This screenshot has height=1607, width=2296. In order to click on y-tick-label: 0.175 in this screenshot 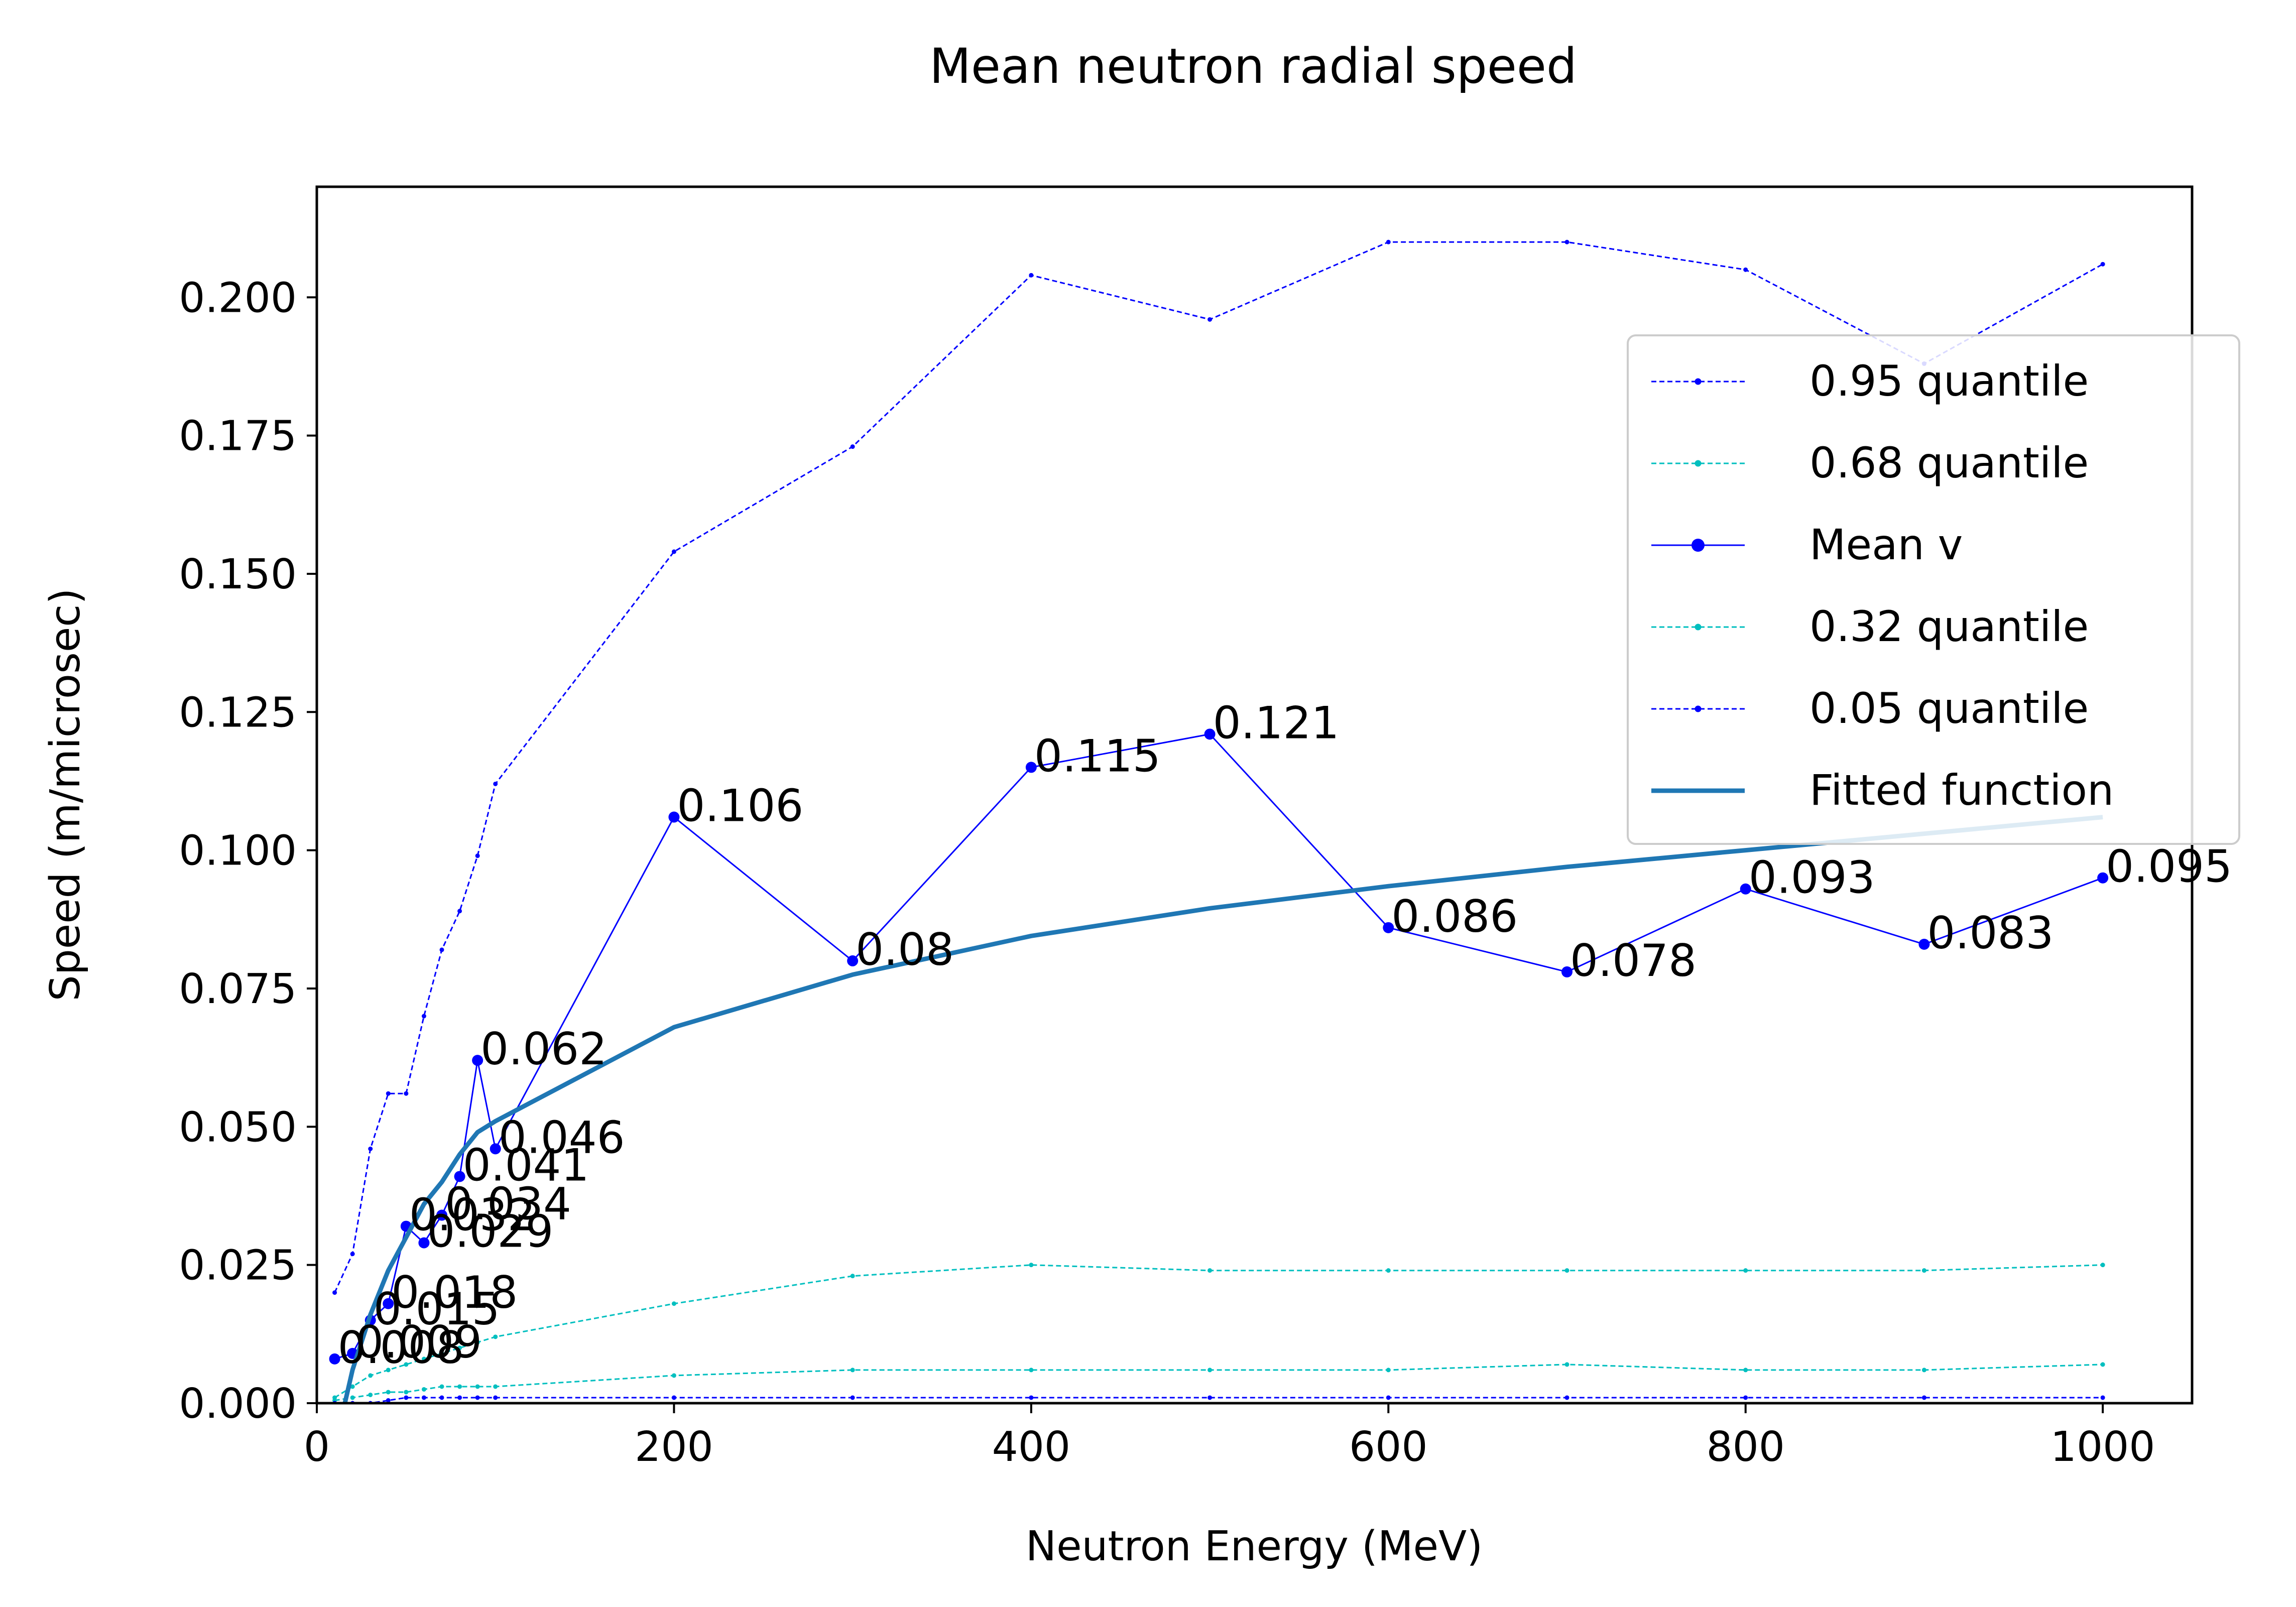, I will do `click(238, 436)`.